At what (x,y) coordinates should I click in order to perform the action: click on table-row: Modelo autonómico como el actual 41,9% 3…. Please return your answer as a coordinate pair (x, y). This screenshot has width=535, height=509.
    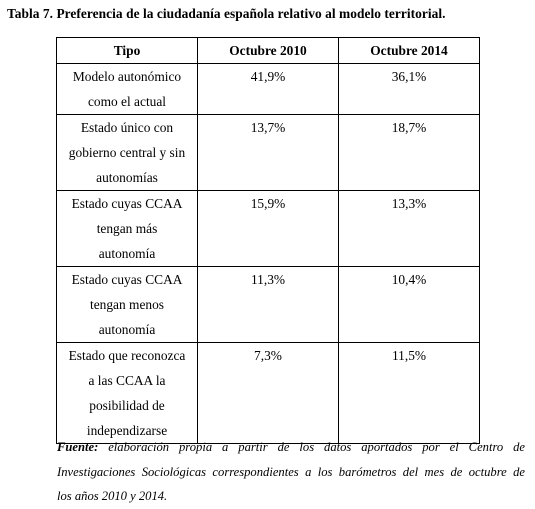
    Looking at the image, I should click on (268, 89).